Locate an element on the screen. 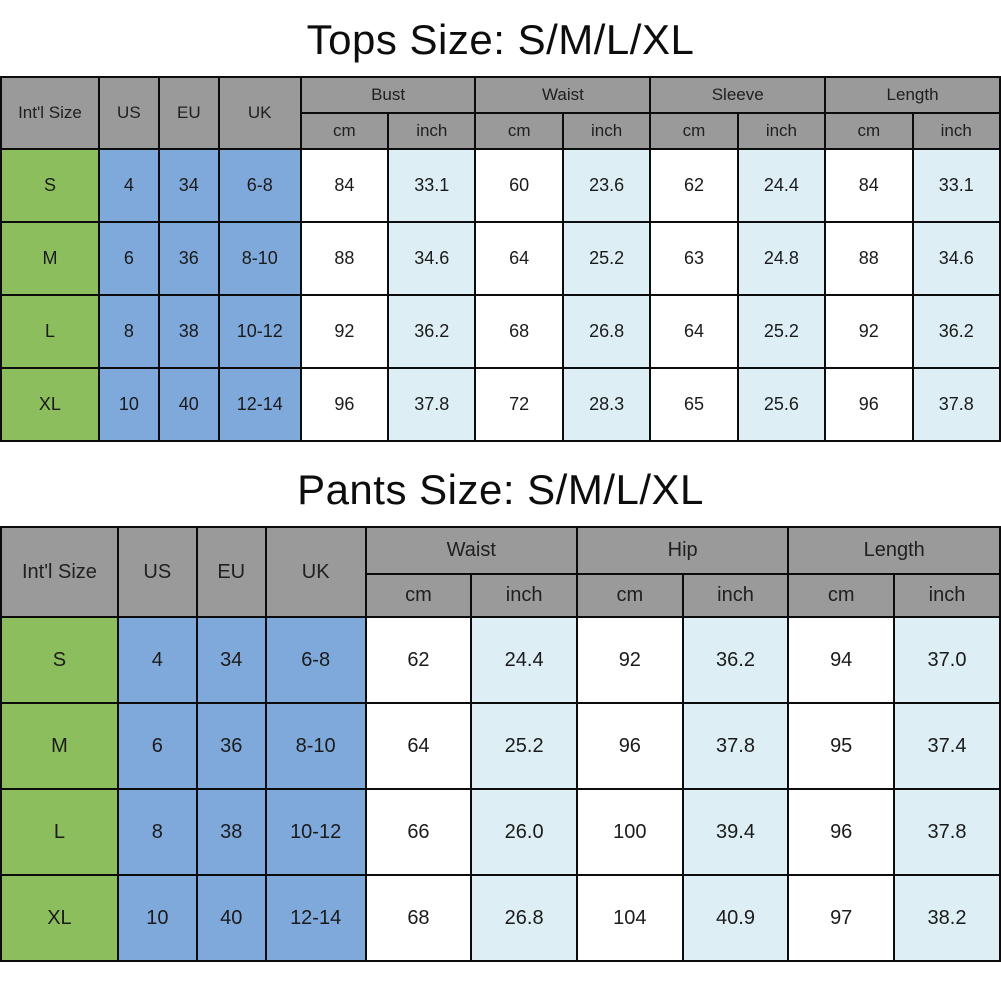 The width and height of the screenshot is (1001, 1001). bust-inch-cell: 36.2 is located at coordinates (432, 331).